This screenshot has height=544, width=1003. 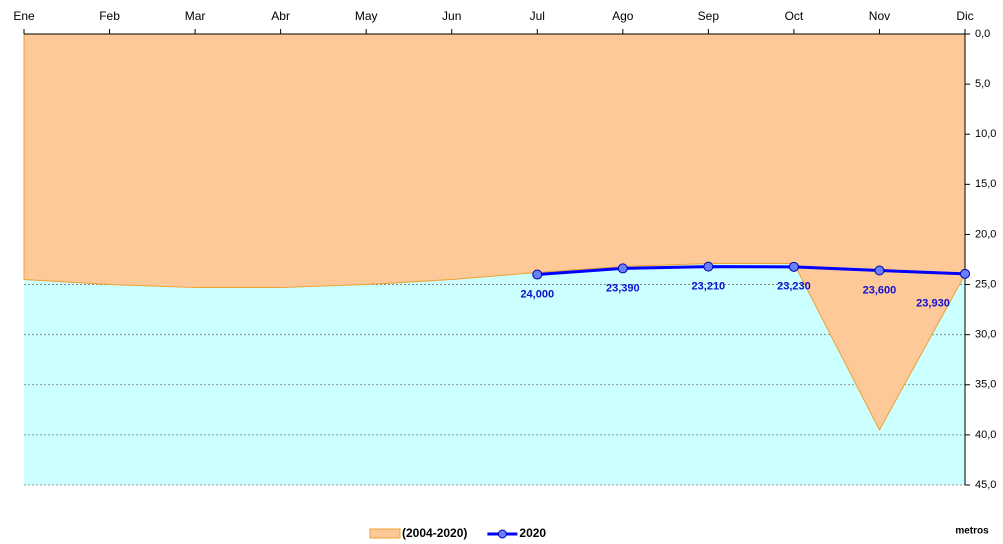 What do you see at coordinates (982, 84) in the screenshot?
I see `y-tick-label: 5,0` at bounding box center [982, 84].